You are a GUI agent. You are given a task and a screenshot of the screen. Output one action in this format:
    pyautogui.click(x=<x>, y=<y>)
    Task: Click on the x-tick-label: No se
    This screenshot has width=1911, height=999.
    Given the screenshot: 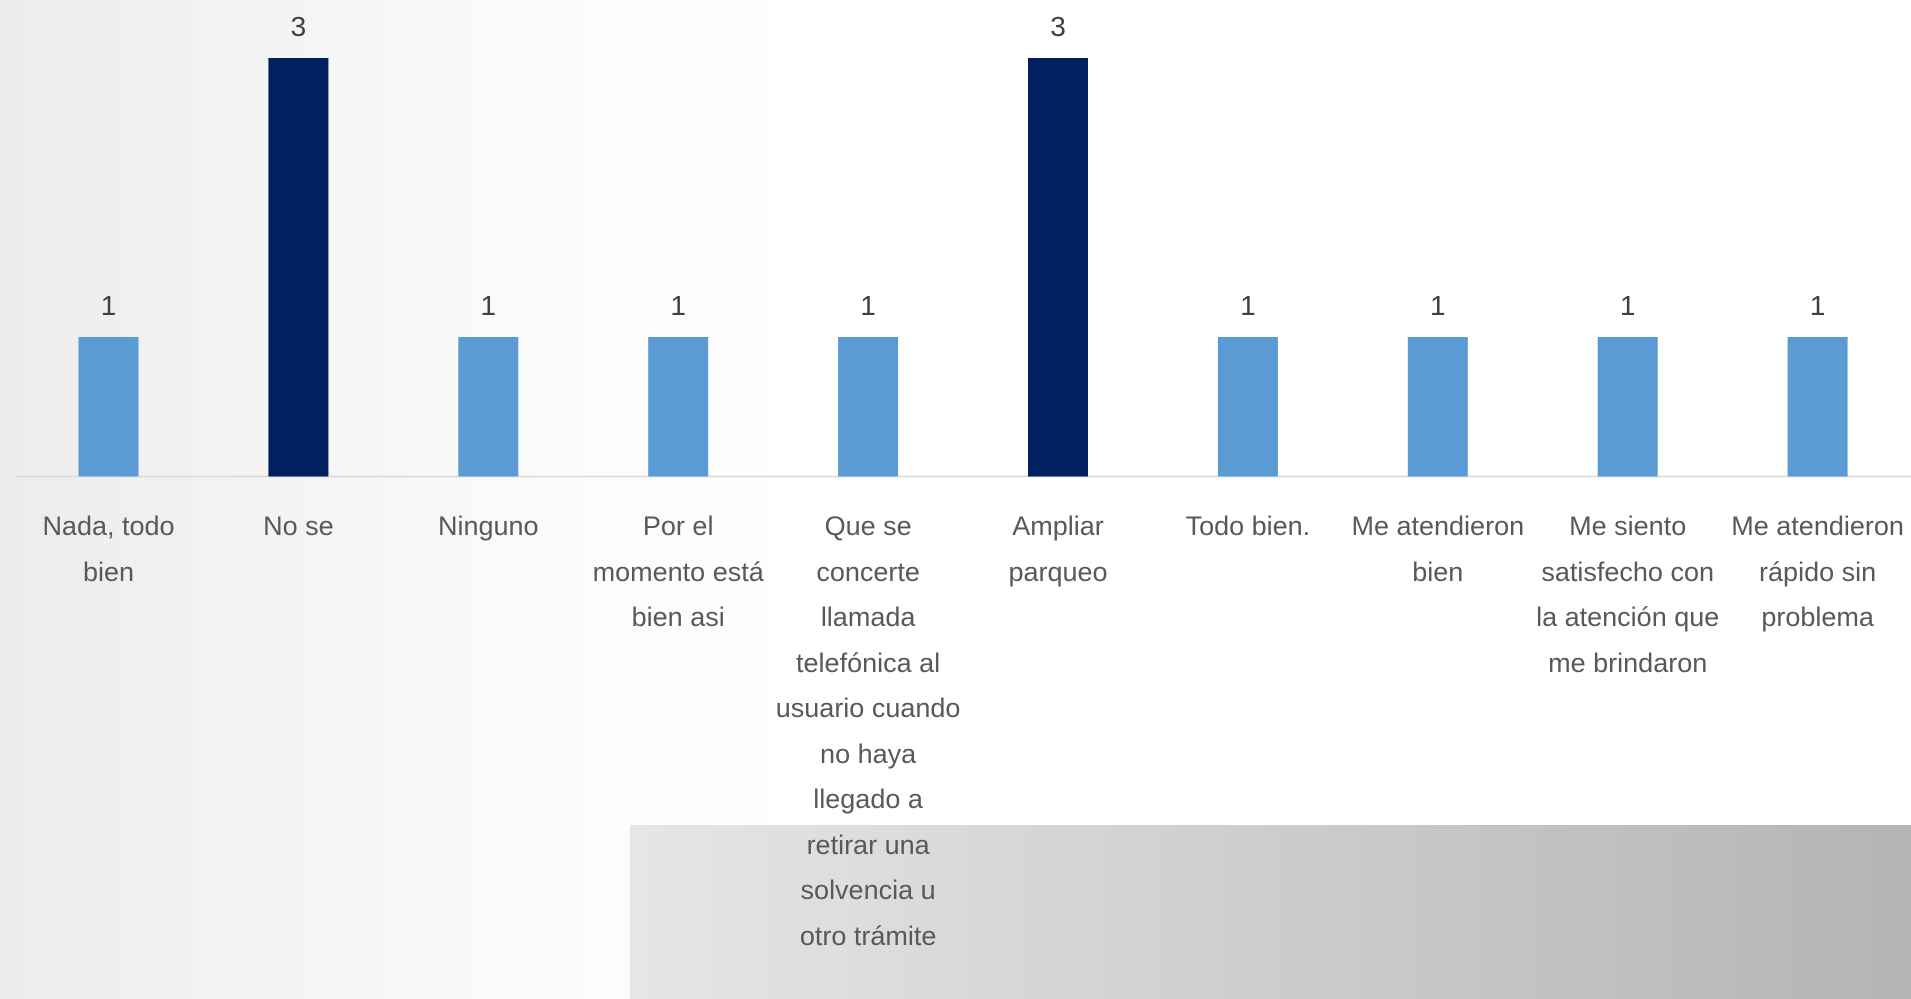 What is the action you would take?
    pyautogui.click(x=298, y=526)
    